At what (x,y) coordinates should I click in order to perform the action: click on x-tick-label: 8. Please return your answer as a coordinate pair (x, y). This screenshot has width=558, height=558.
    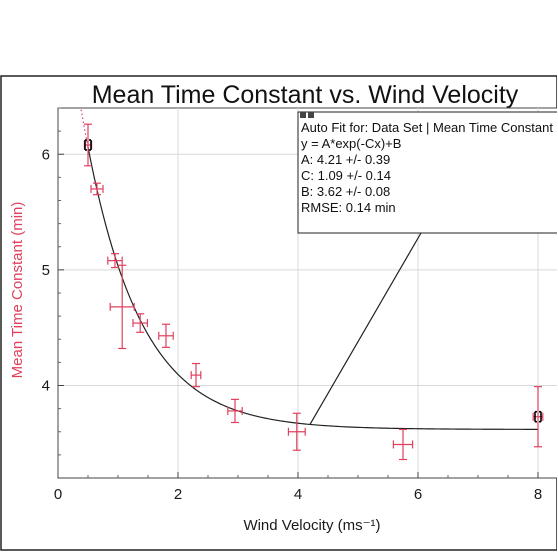
    Looking at the image, I should click on (538, 494).